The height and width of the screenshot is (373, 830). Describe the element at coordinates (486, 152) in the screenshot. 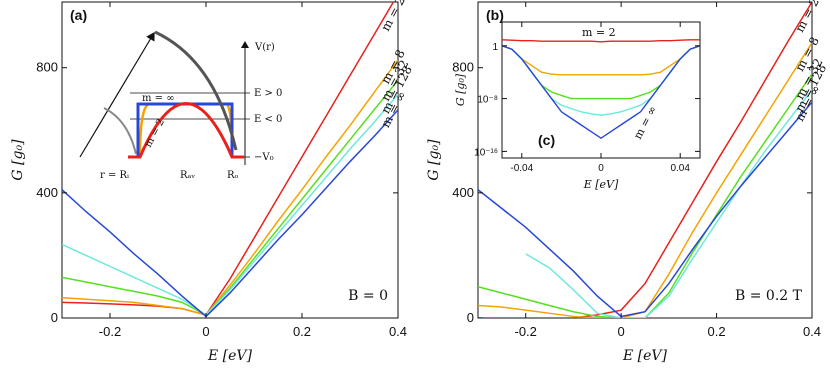

I see `y-tick-label: 10⁻¹⁶` at that location.